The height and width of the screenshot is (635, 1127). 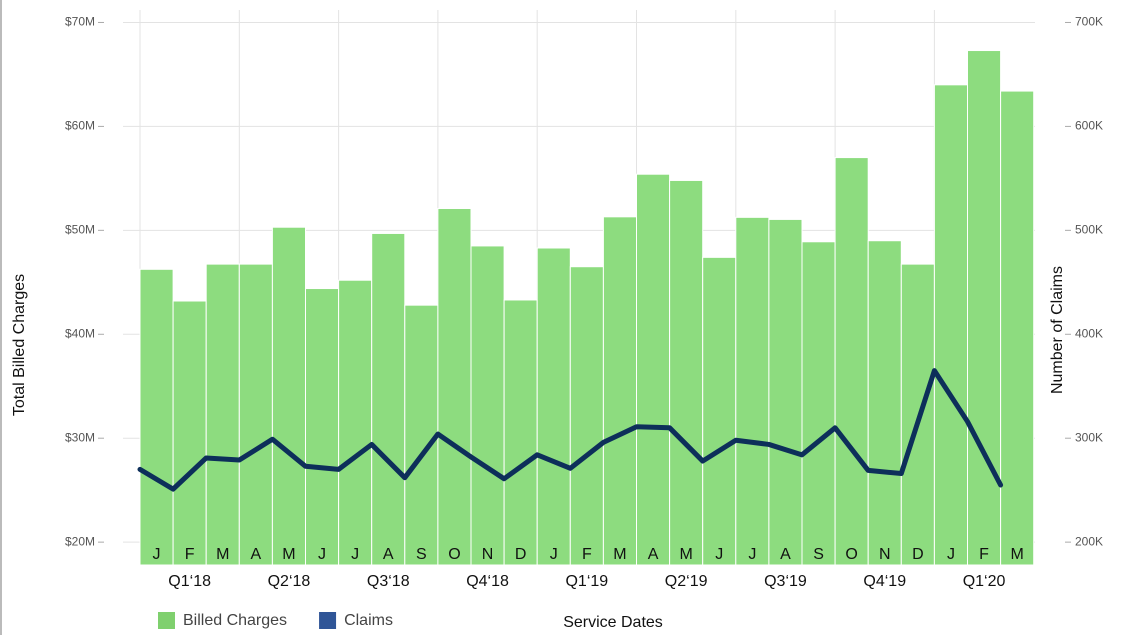 I want to click on y2-tick-label: 300K, so click(x=1089, y=437).